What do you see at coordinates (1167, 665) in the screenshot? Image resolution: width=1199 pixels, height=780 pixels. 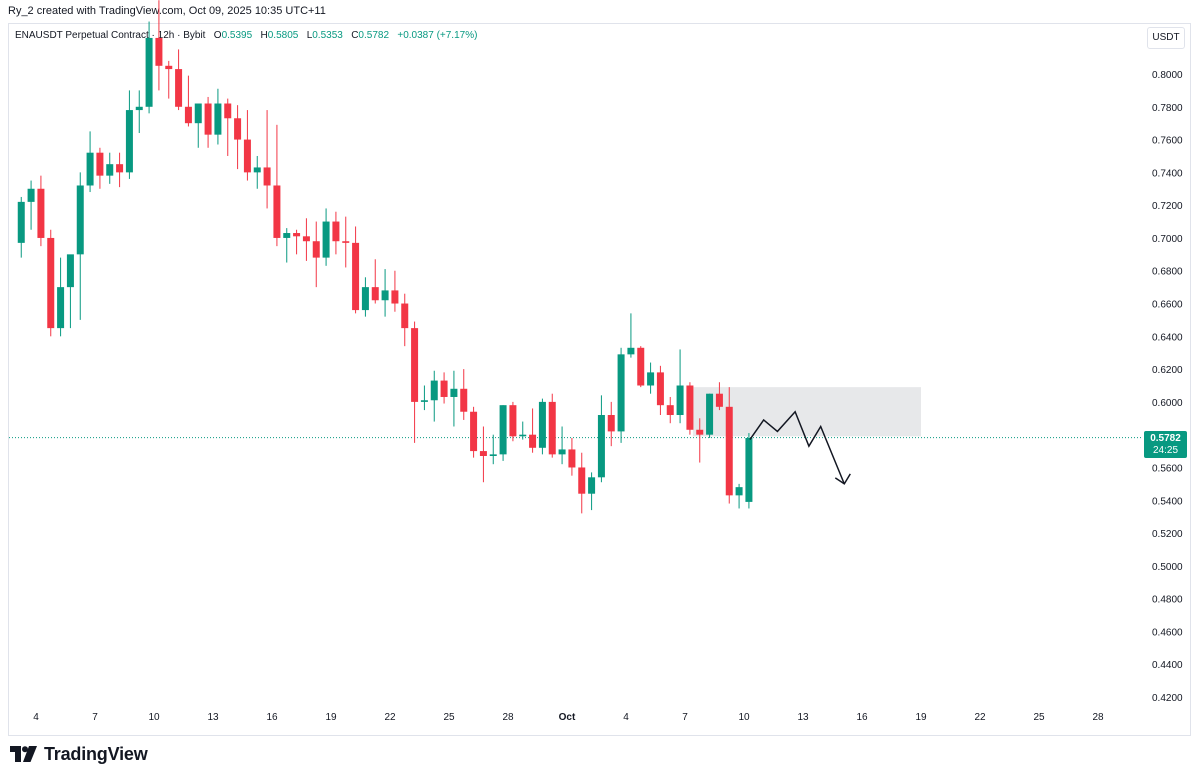 I see `y-tick-label: 0.4400` at bounding box center [1167, 665].